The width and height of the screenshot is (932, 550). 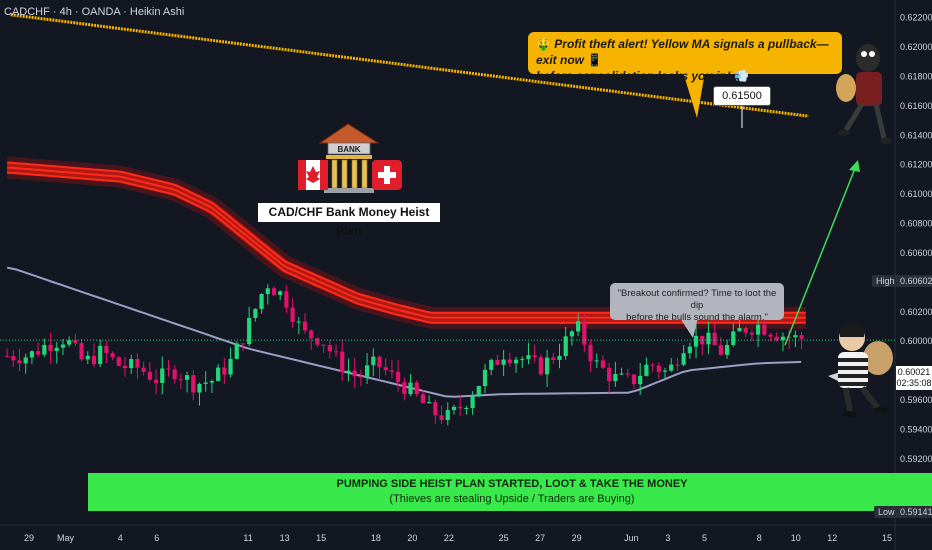 What do you see at coordinates (886, 141) in the screenshot?
I see `thief-shoe-right` at bounding box center [886, 141].